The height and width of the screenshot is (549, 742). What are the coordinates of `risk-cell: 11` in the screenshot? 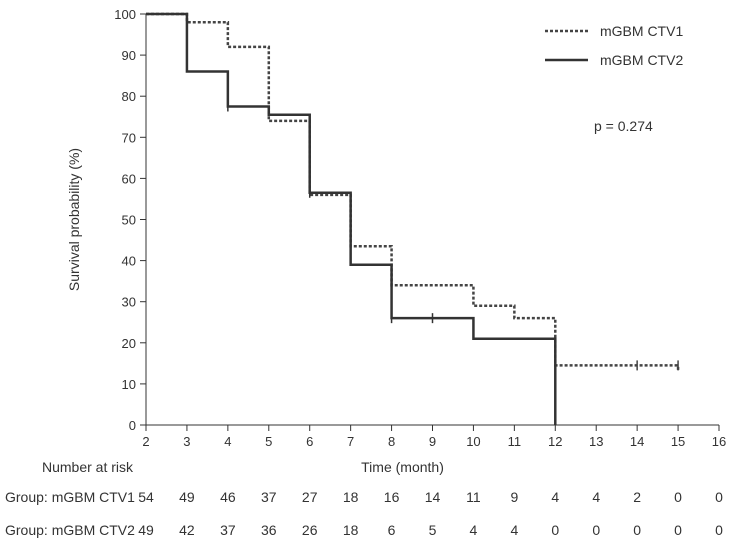 It's located at (473, 497).